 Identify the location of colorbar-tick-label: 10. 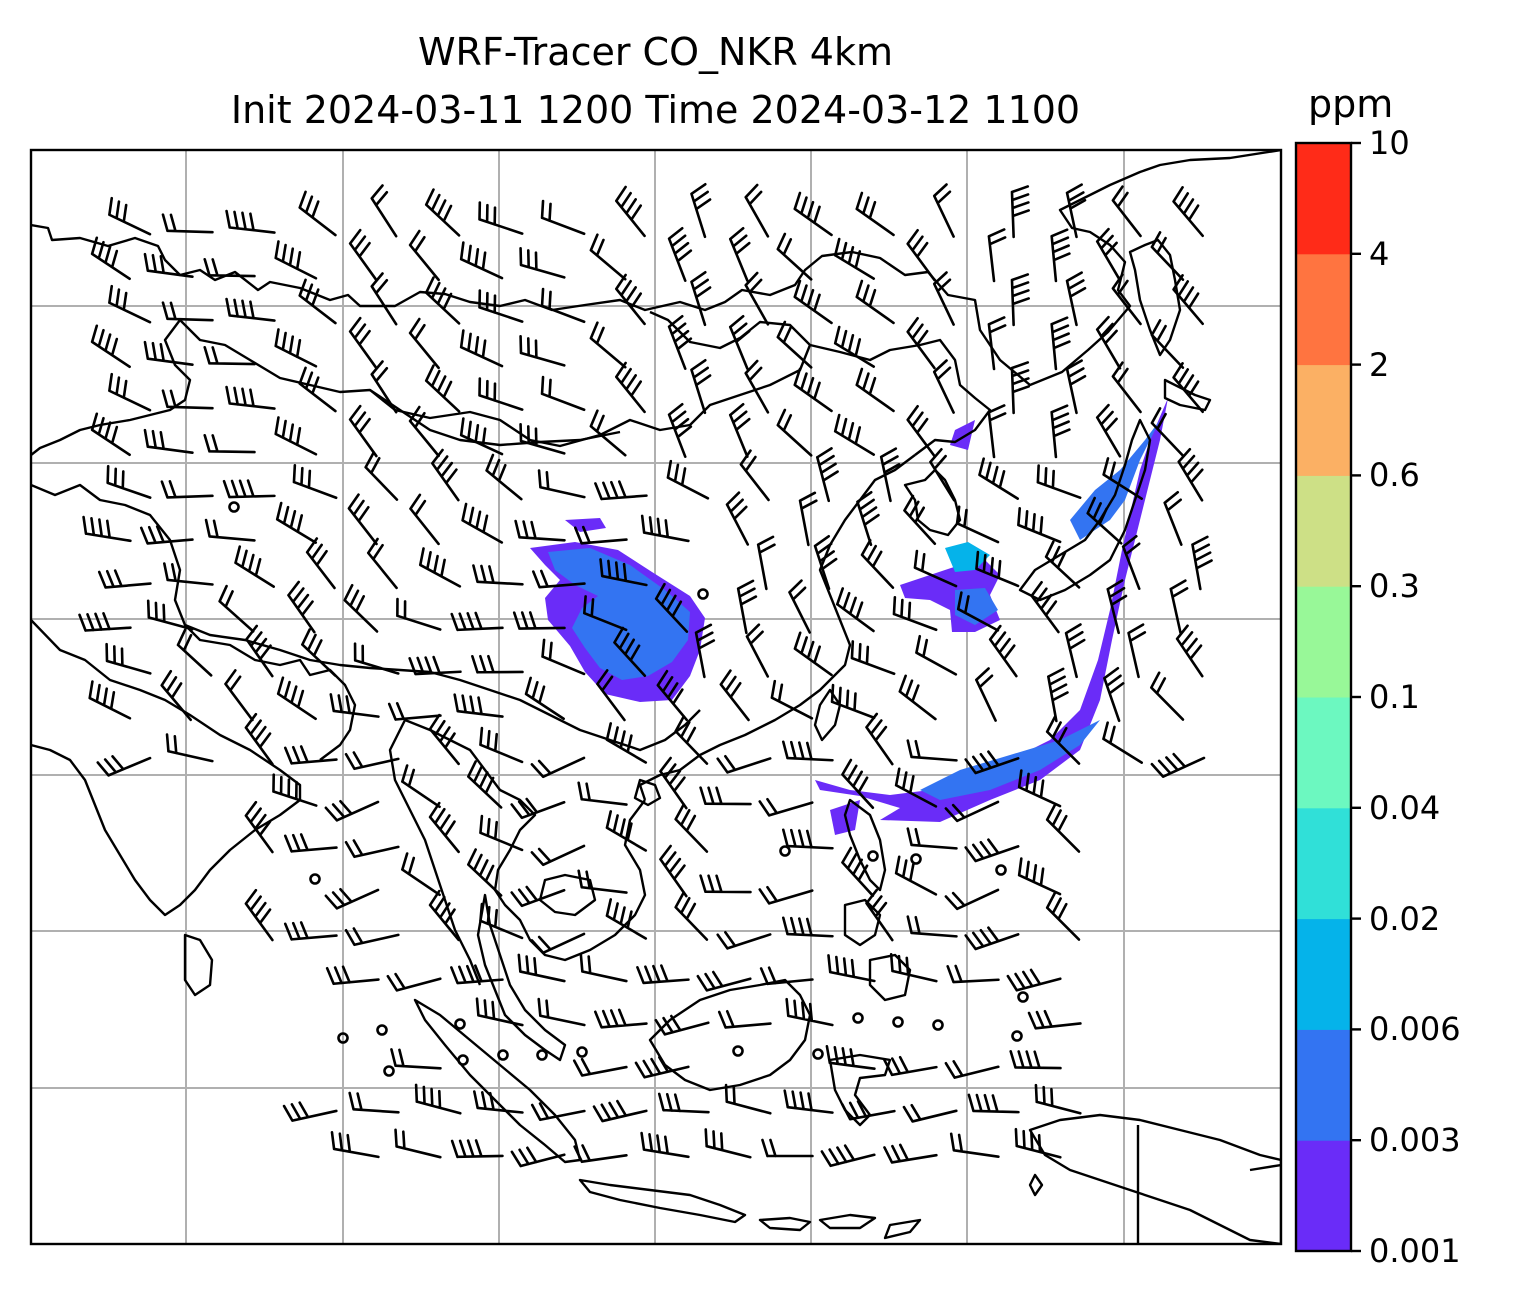
(1389, 143).